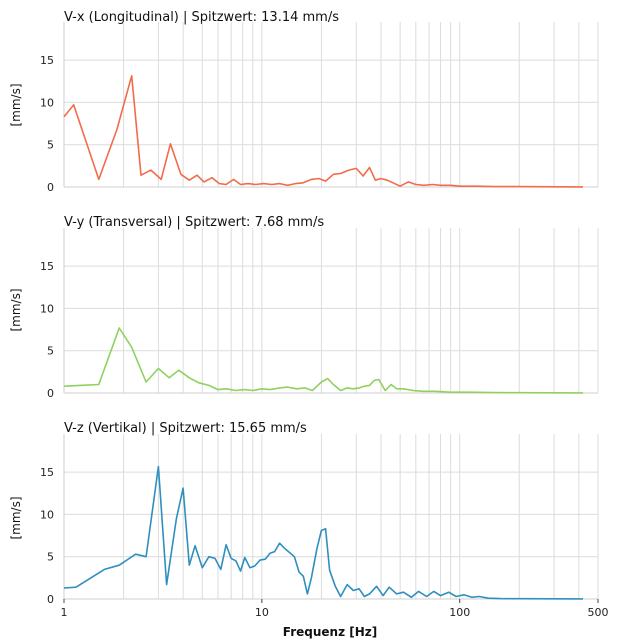 Image resolution: width=617 pixels, height=642 pixels. Describe the element at coordinates (194, 222) in the screenshot. I see `panel-title: V-y (Transversal) | Spitzwert: 7.68 mm/s` at that location.